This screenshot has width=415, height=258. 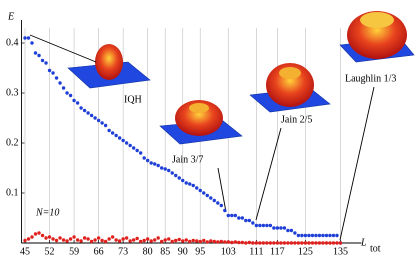 I want to click on y-tick-label: 0.1, so click(x=12, y=192).